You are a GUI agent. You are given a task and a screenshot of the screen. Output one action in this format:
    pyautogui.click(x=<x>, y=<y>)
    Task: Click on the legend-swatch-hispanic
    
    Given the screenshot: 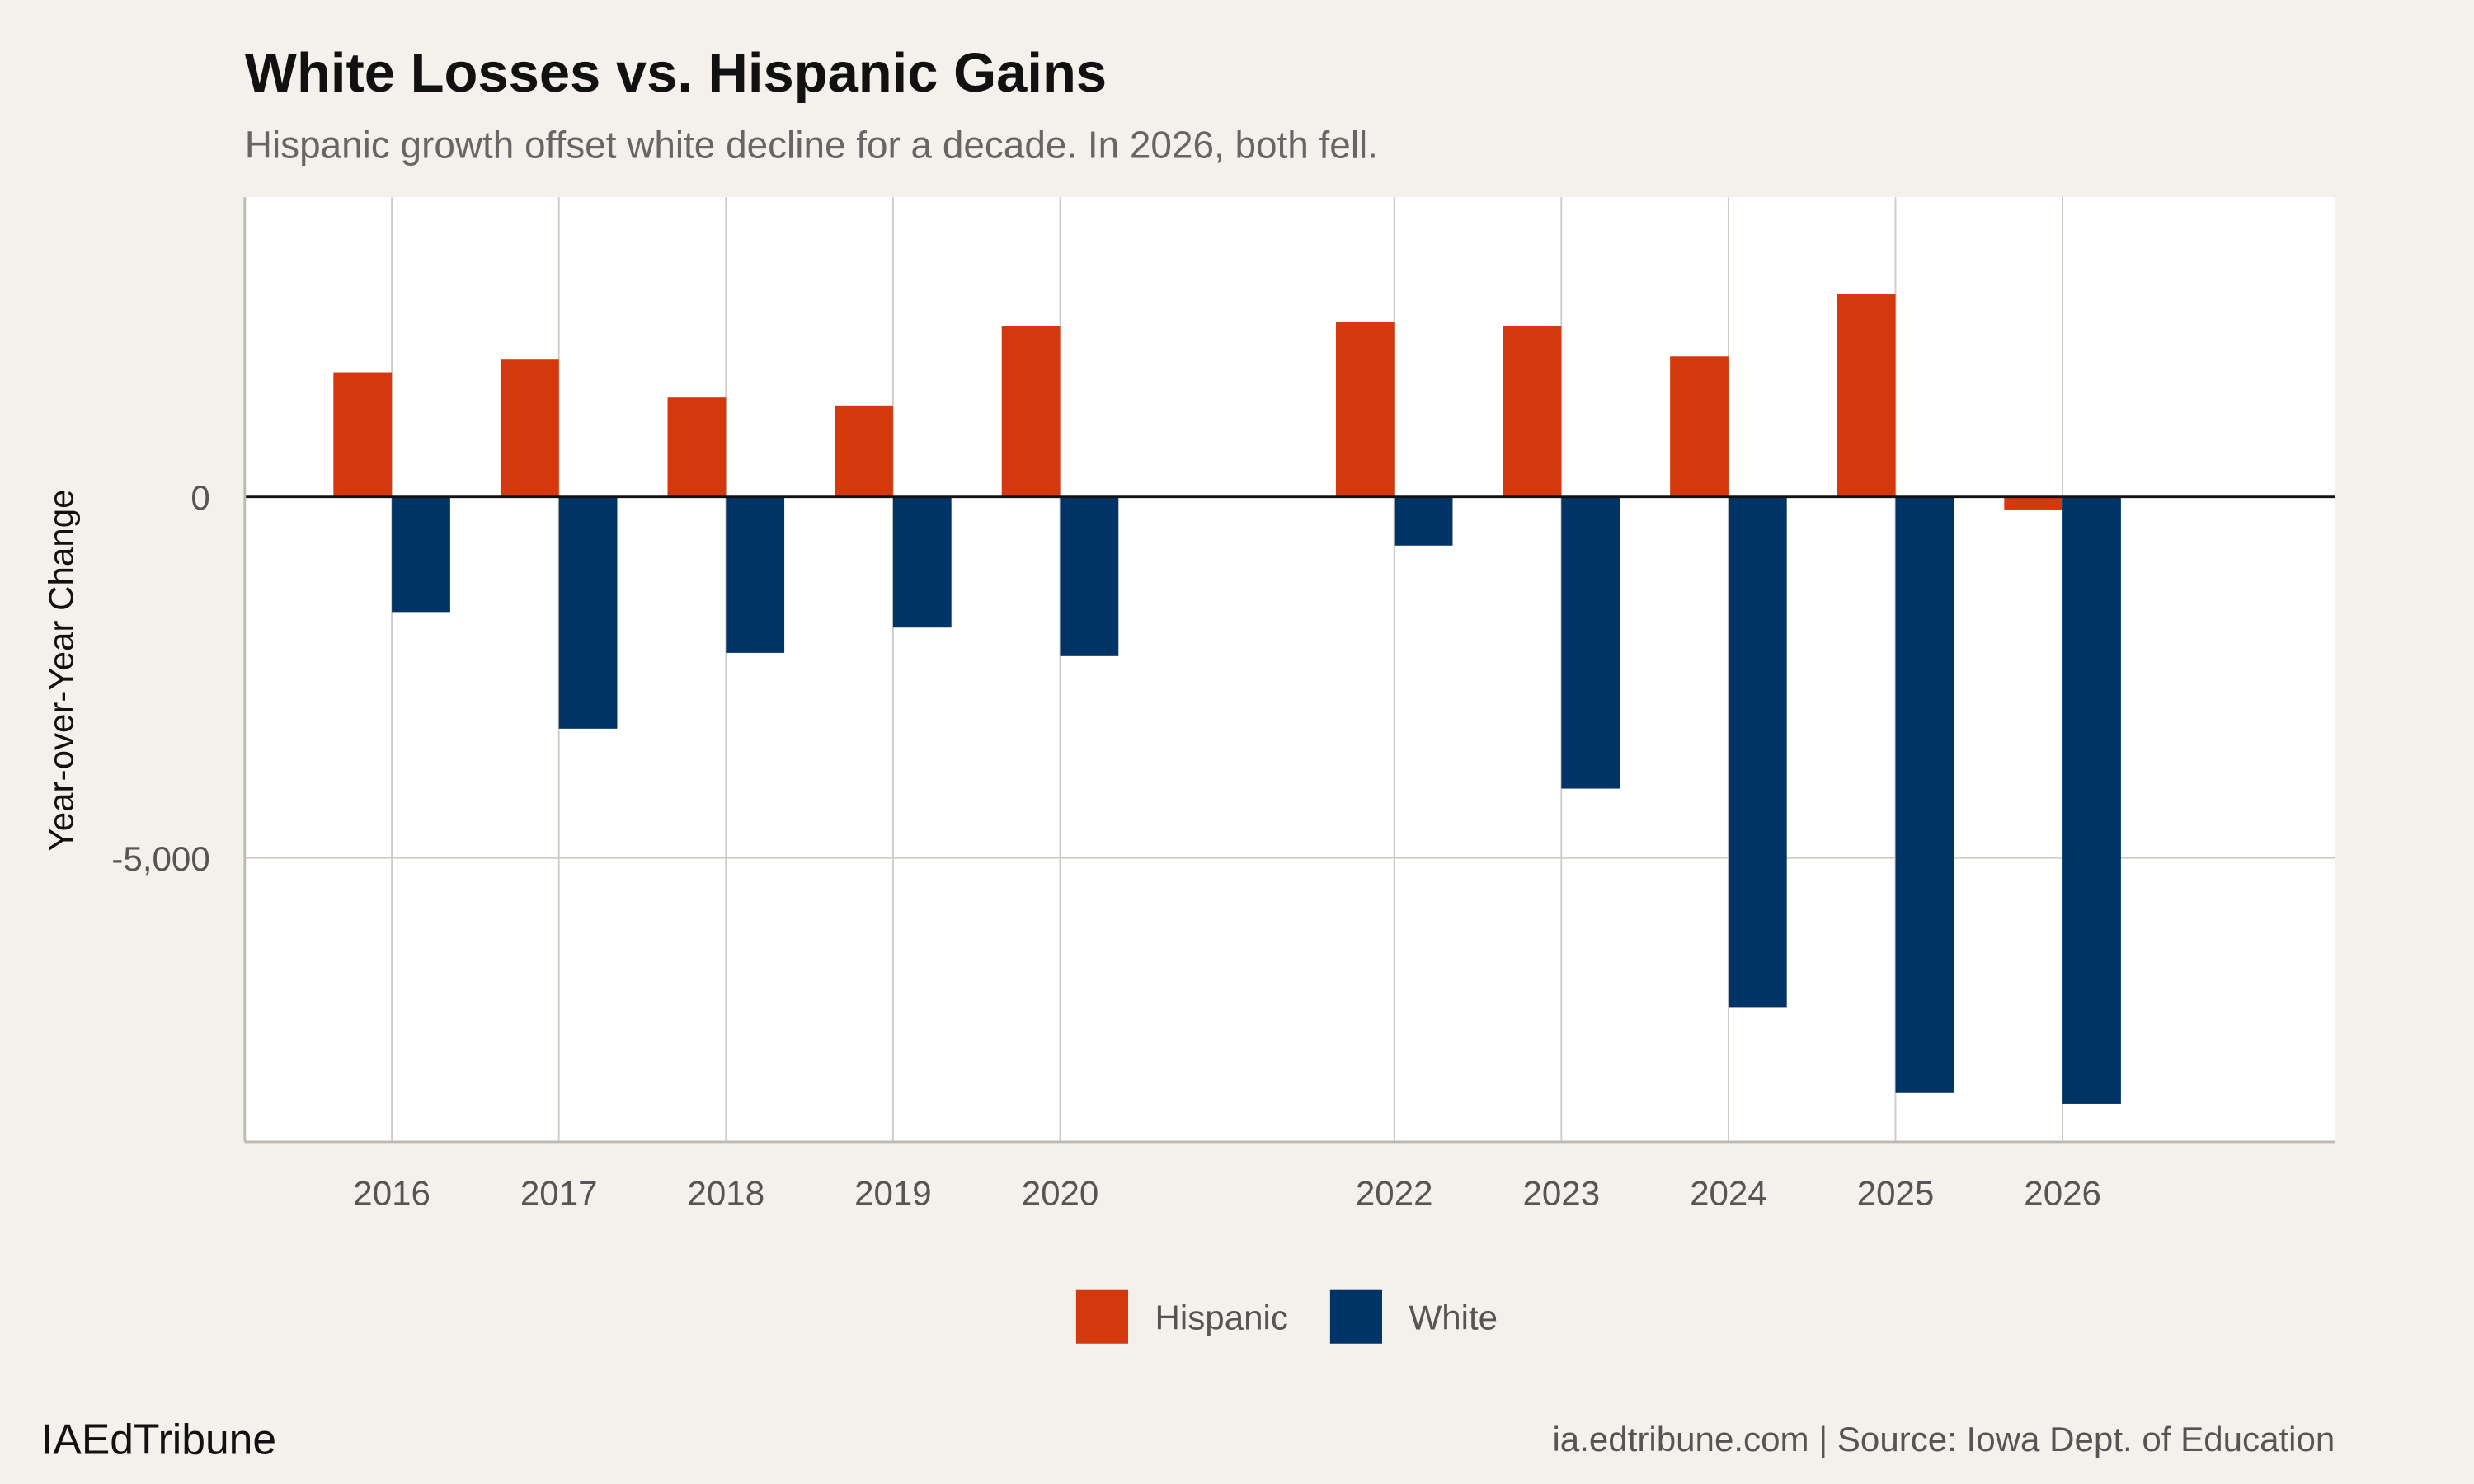 What is the action you would take?
    pyautogui.click(x=1102, y=1316)
    